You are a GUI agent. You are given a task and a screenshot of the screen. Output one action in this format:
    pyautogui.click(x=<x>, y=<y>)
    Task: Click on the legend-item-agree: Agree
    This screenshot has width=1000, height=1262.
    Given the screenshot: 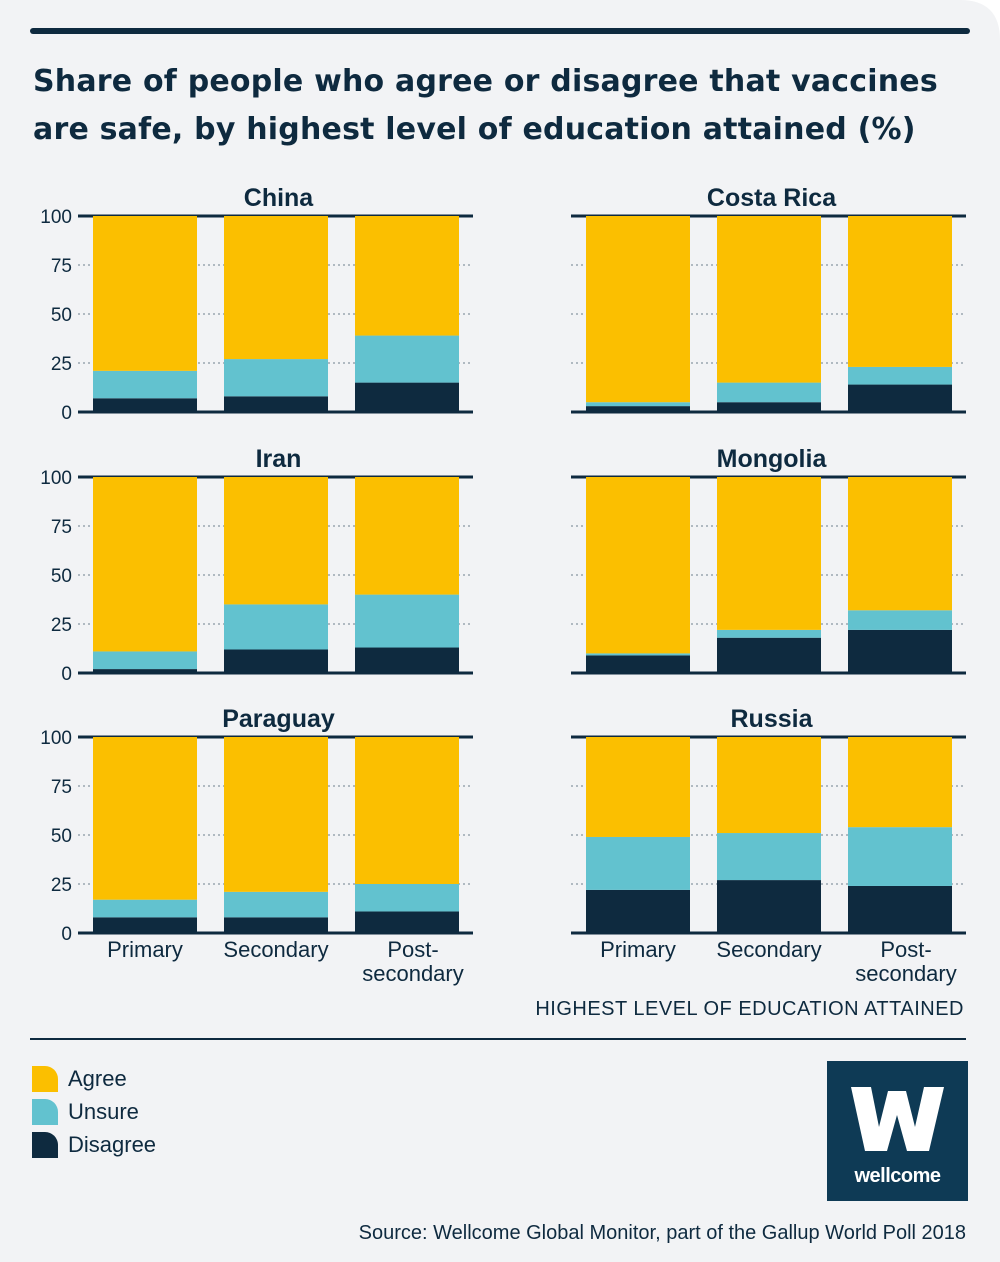 What is the action you would take?
    pyautogui.click(x=94, y=1078)
    